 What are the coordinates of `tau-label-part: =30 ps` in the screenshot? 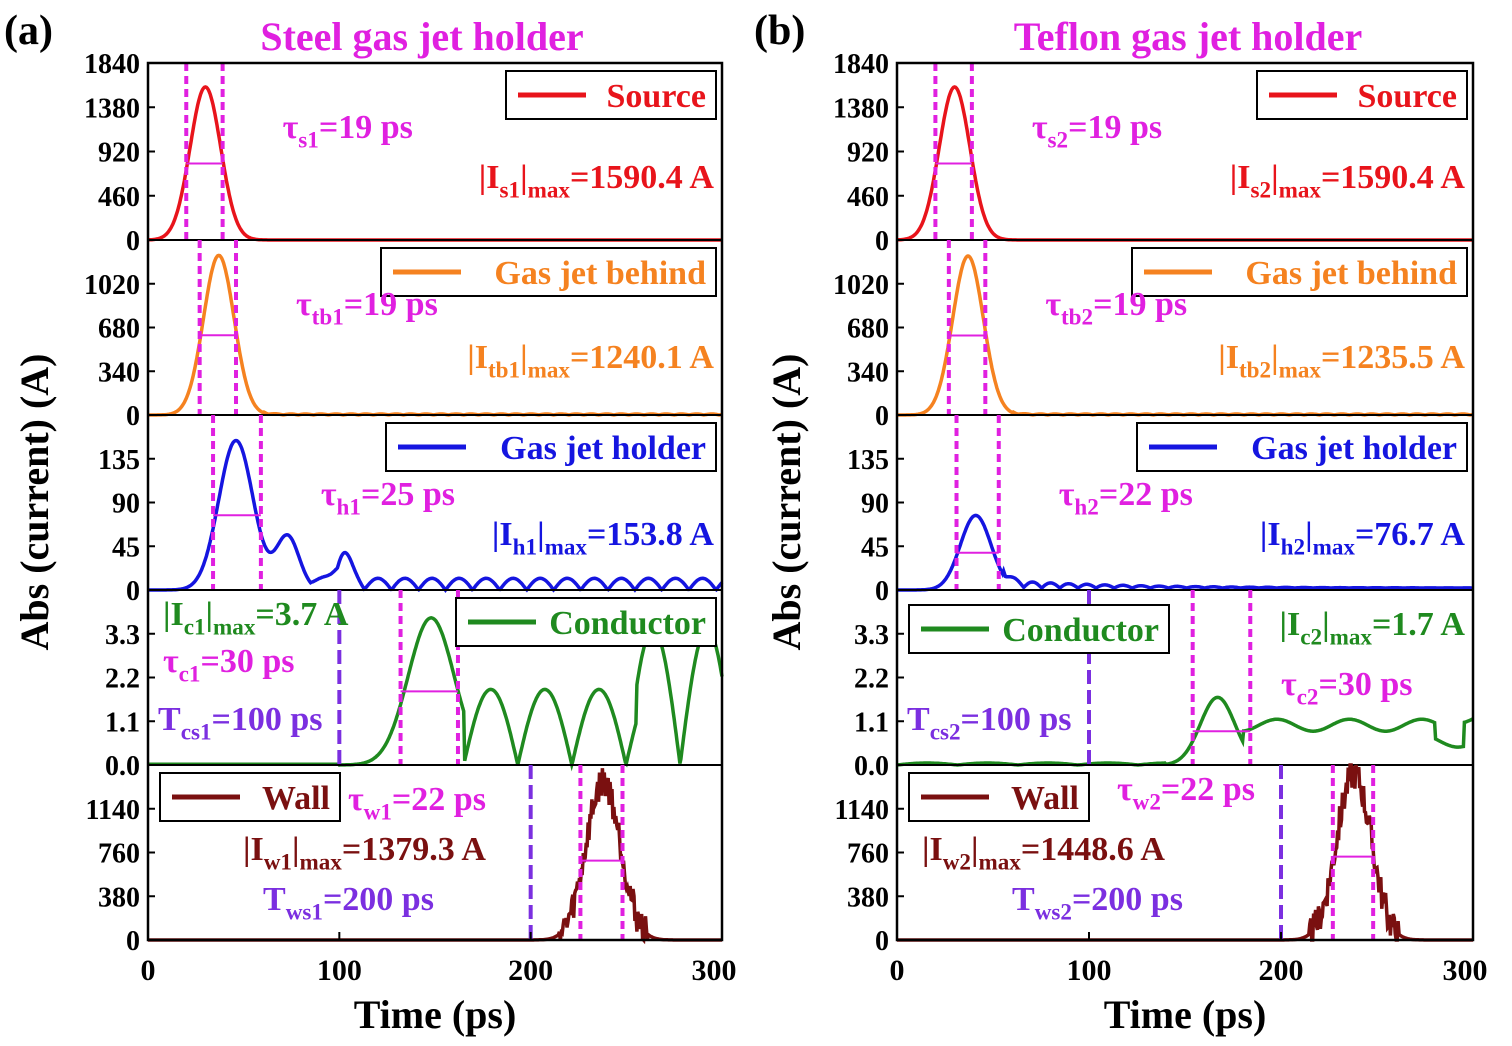 It's located at (247, 661).